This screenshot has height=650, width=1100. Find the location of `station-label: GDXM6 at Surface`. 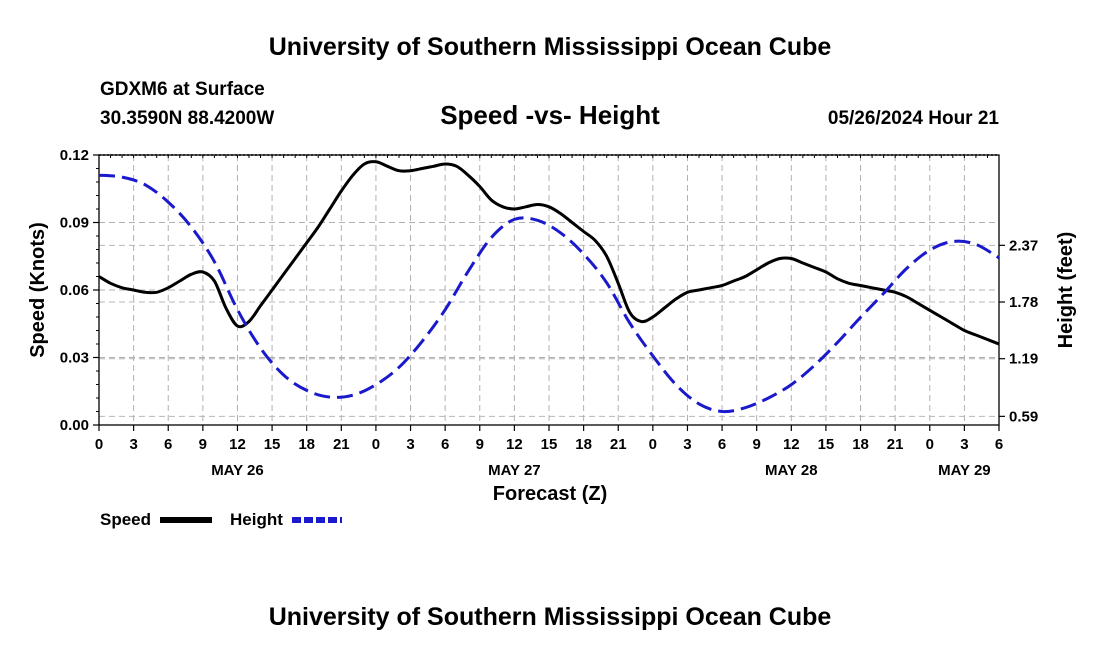

station-label: GDXM6 at Surface is located at coordinates (182, 89).